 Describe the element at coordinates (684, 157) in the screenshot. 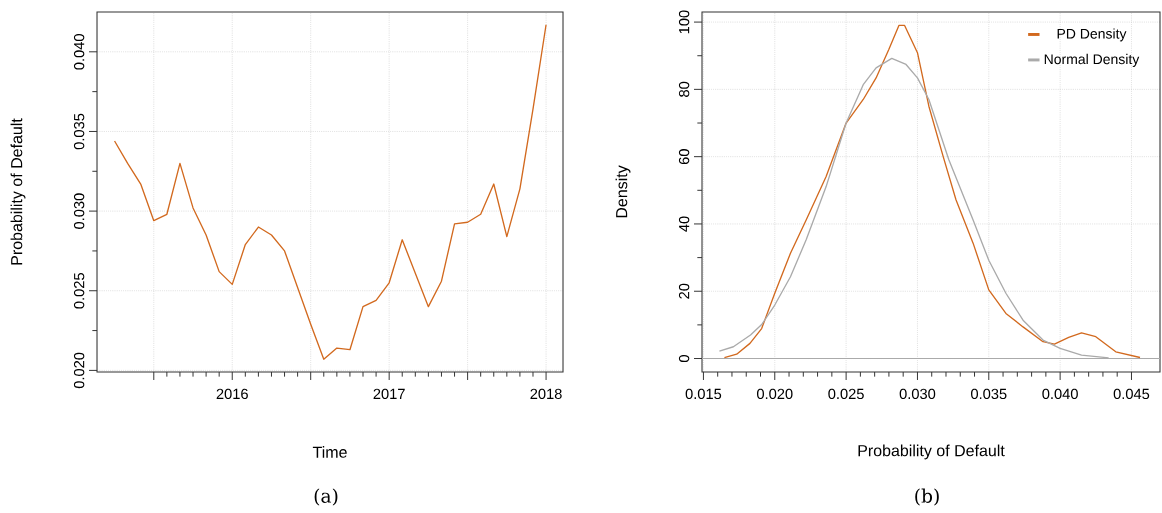

I see `y-tick-label: 60` at that location.